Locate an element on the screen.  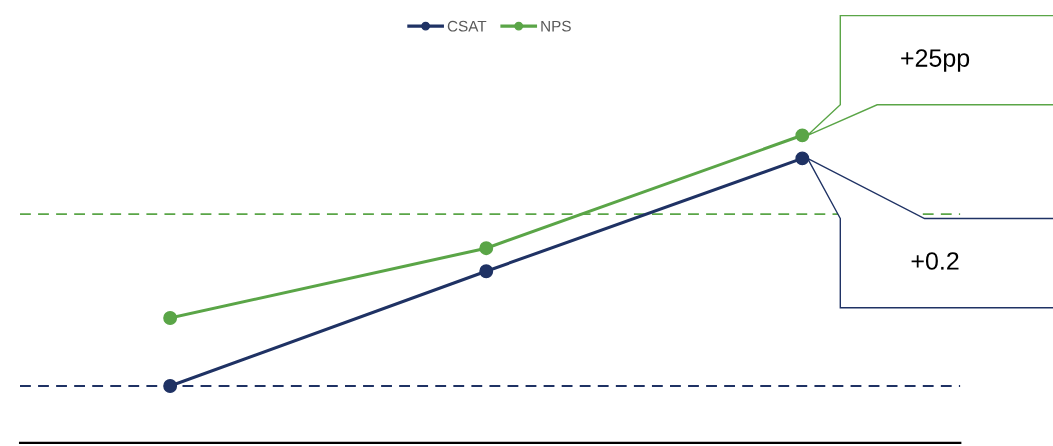
legend-label: CSAT is located at coordinates (467, 26).